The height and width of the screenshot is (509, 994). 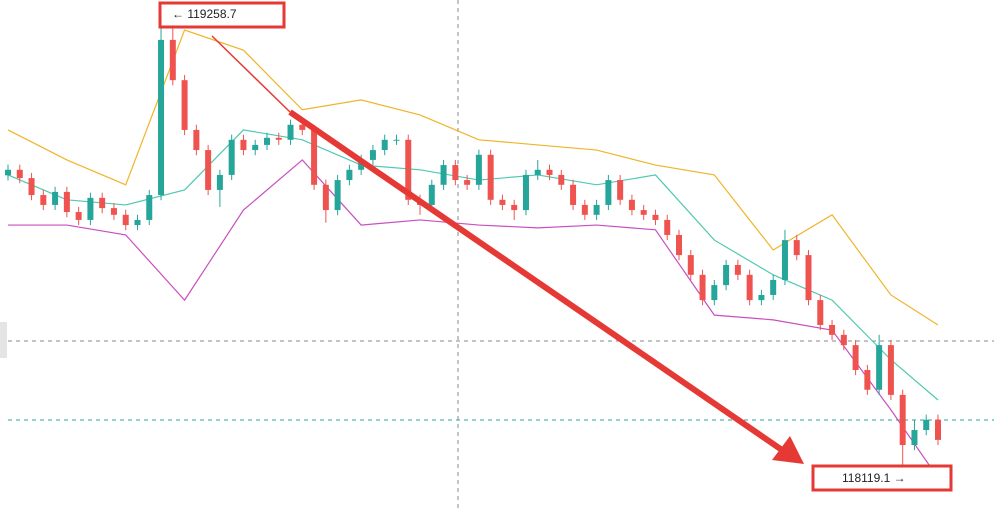 What do you see at coordinates (251, 74) in the screenshot?
I see `arrow-thin` at bounding box center [251, 74].